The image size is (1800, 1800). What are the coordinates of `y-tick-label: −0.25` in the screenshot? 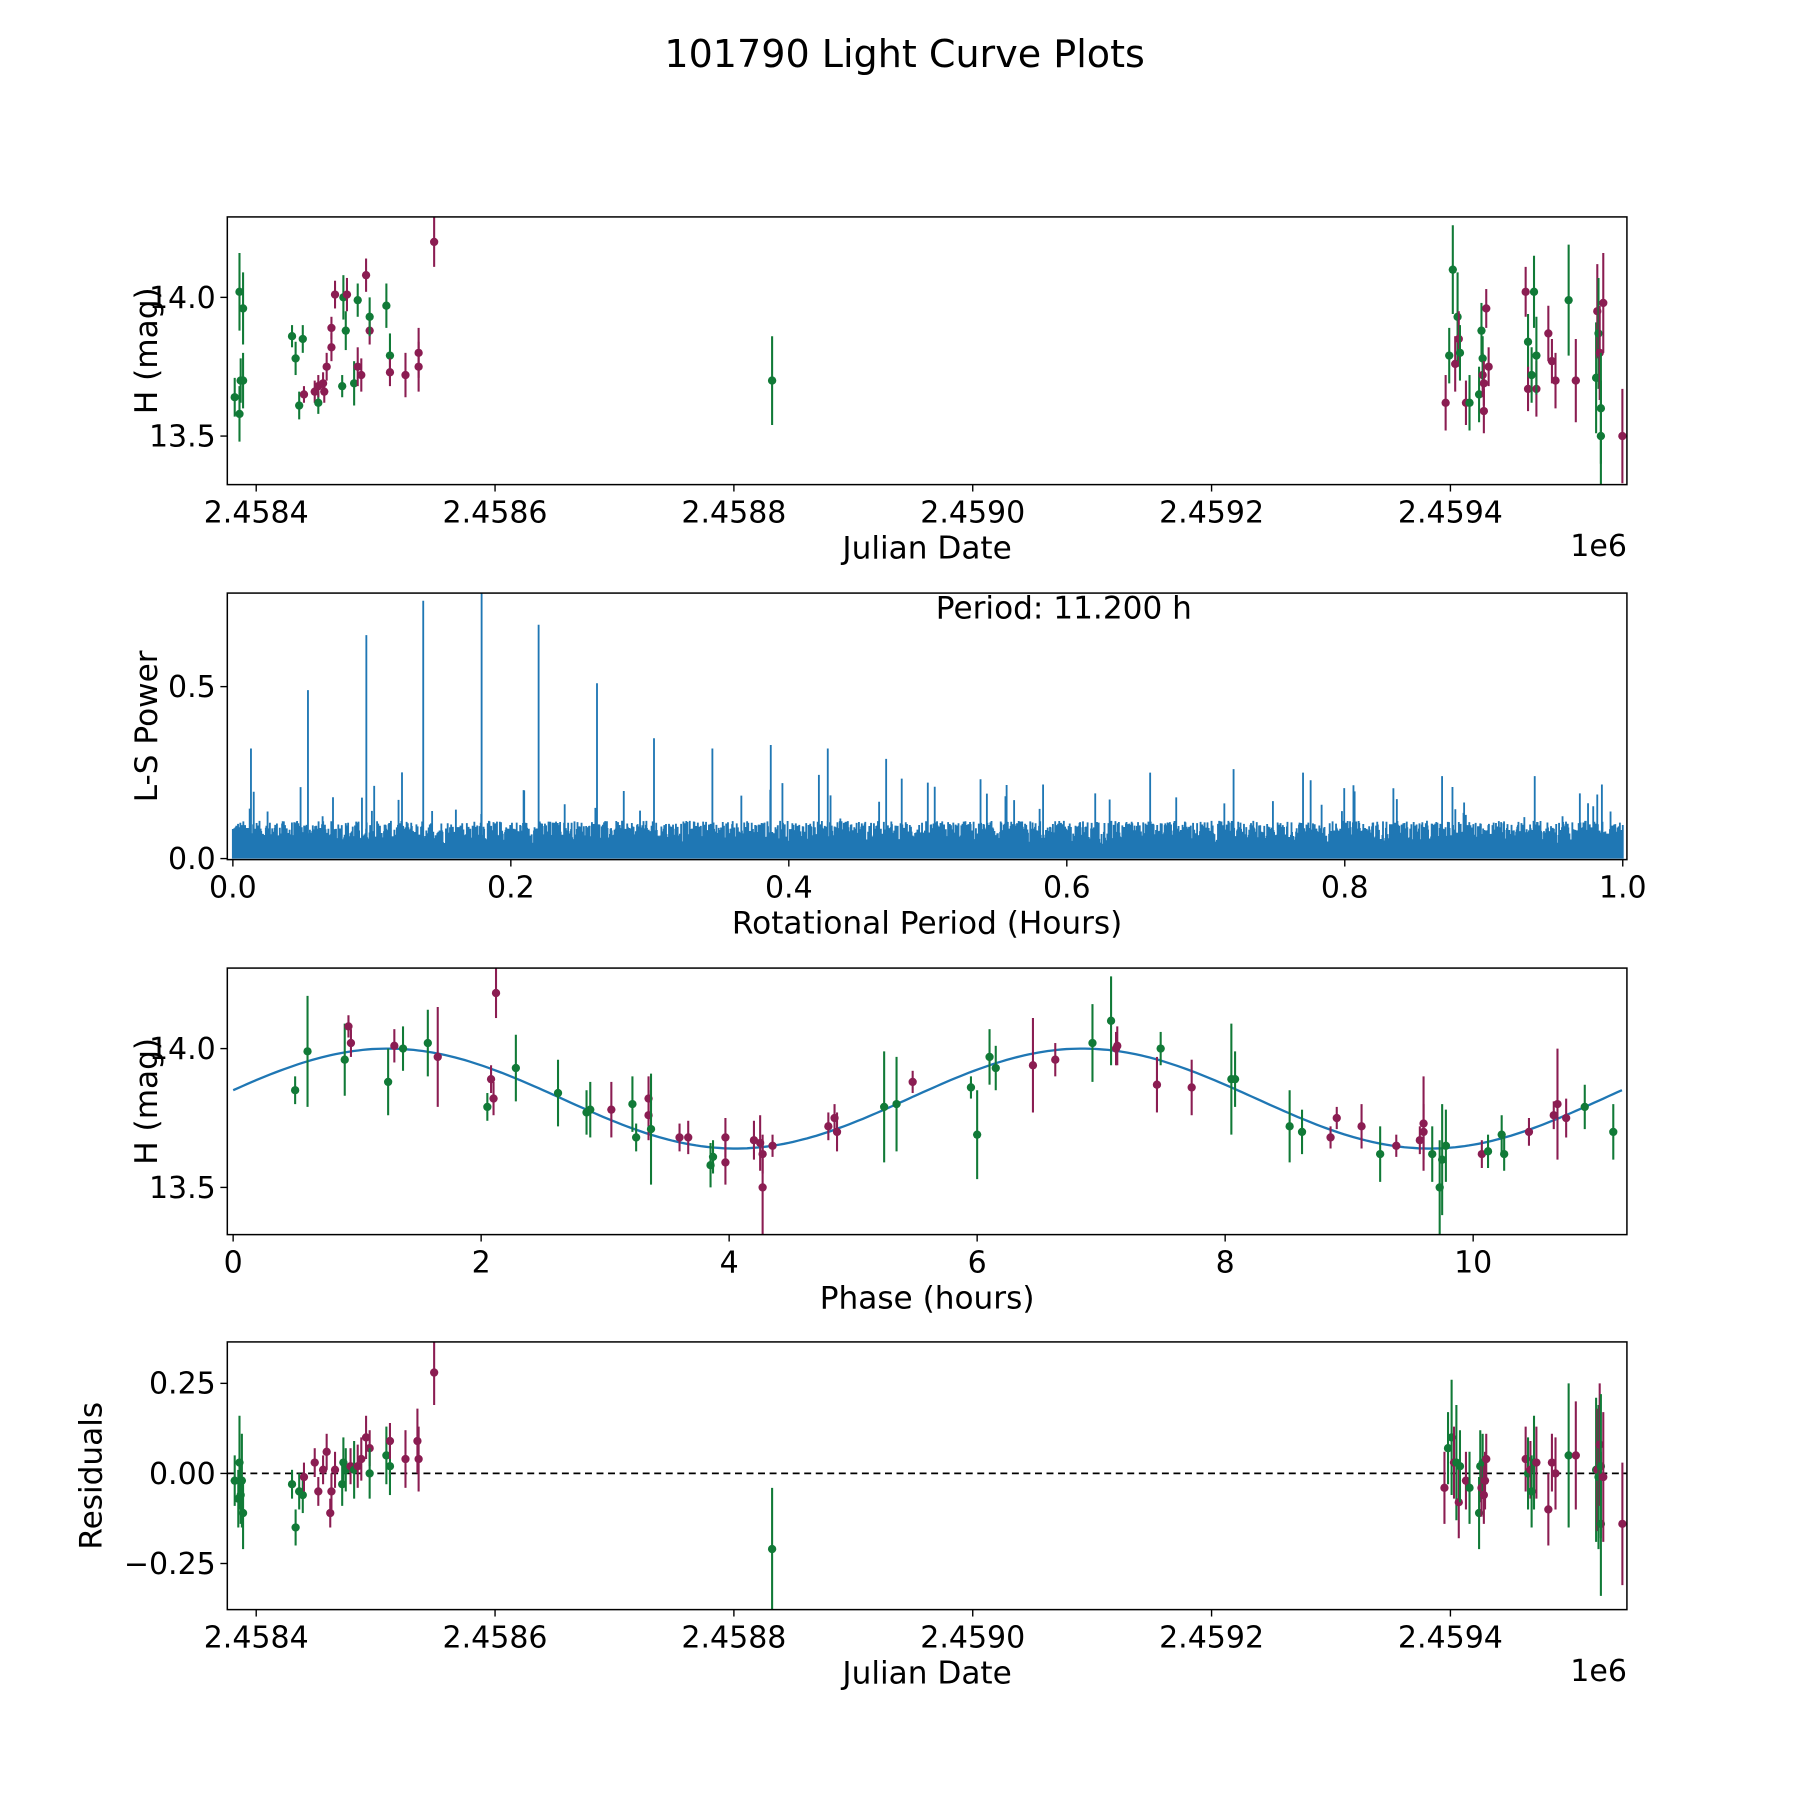 It's located at (170, 1564).